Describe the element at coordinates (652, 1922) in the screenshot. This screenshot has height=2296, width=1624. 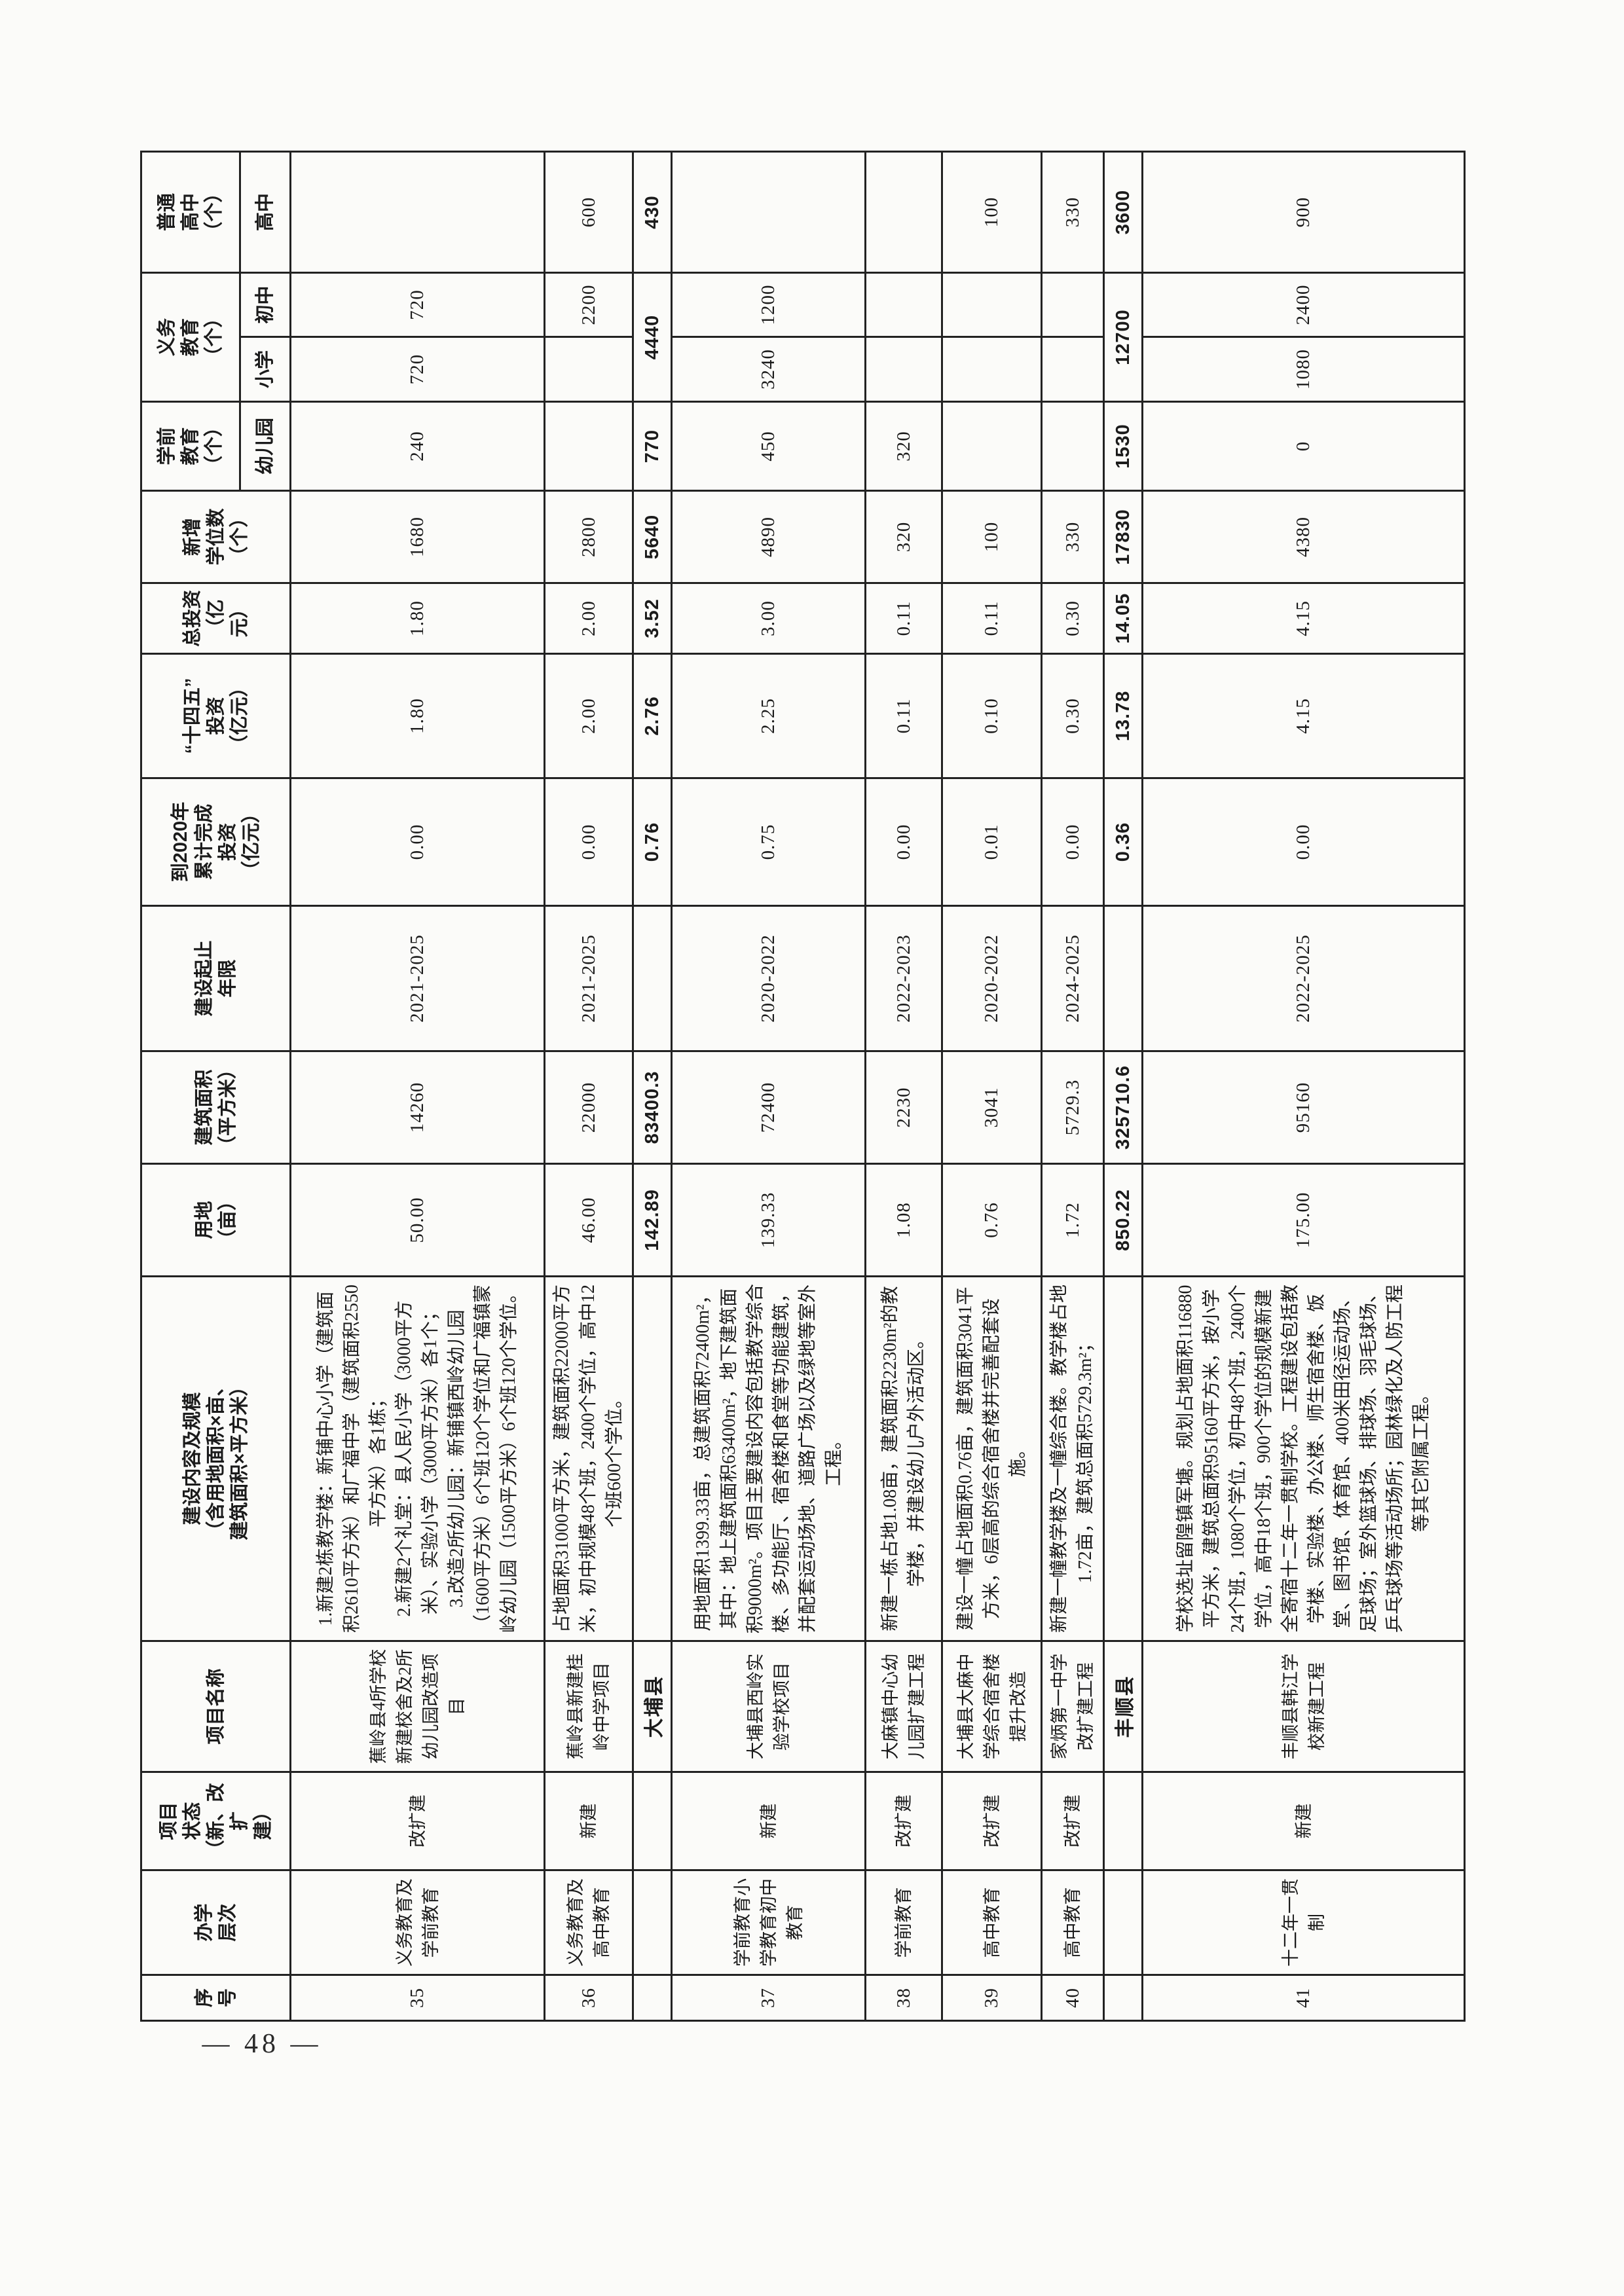
I see `cell-level` at that location.